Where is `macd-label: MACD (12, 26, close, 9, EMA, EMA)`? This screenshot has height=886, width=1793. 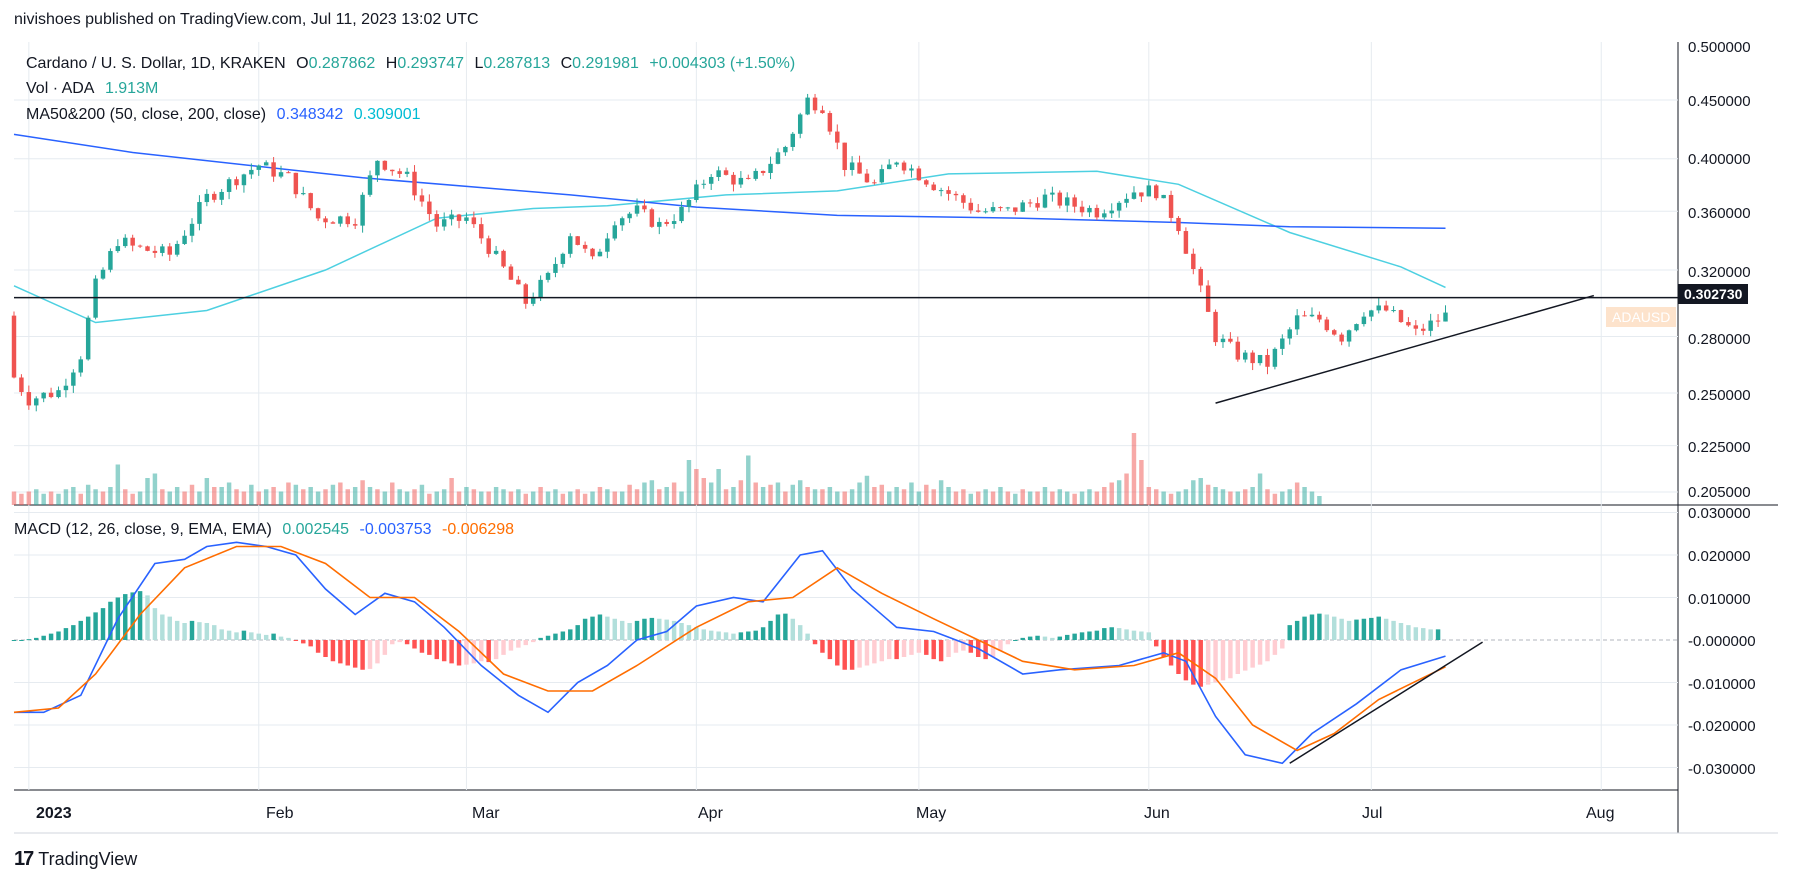
macd-label: MACD (12, 26, close, 9, EMA, EMA) is located at coordinates (143, 529).